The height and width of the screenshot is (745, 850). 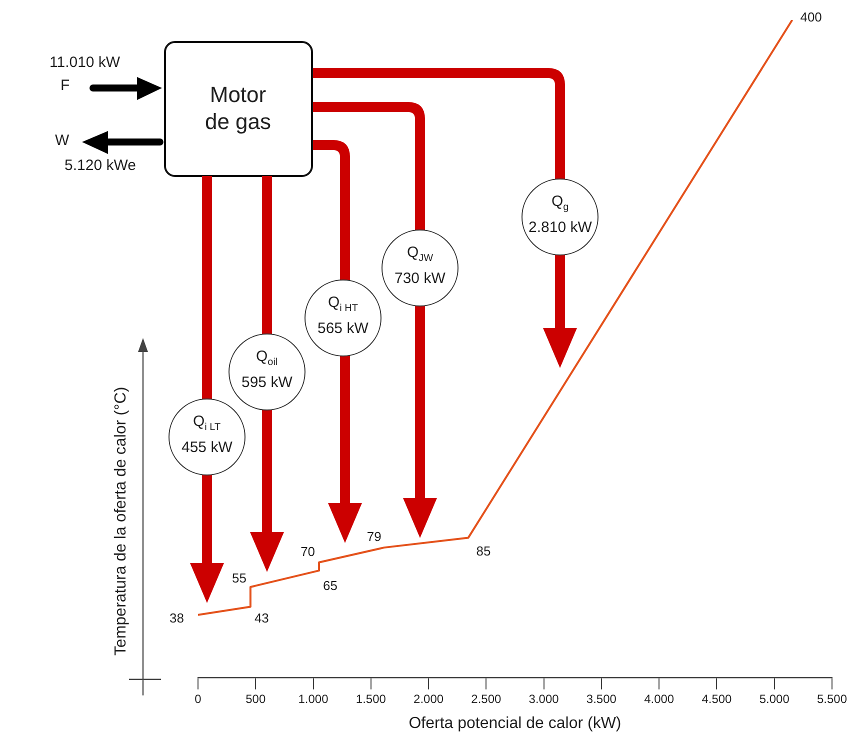 I want to click on annotation: 595 kW, so click(x=267, y=382).